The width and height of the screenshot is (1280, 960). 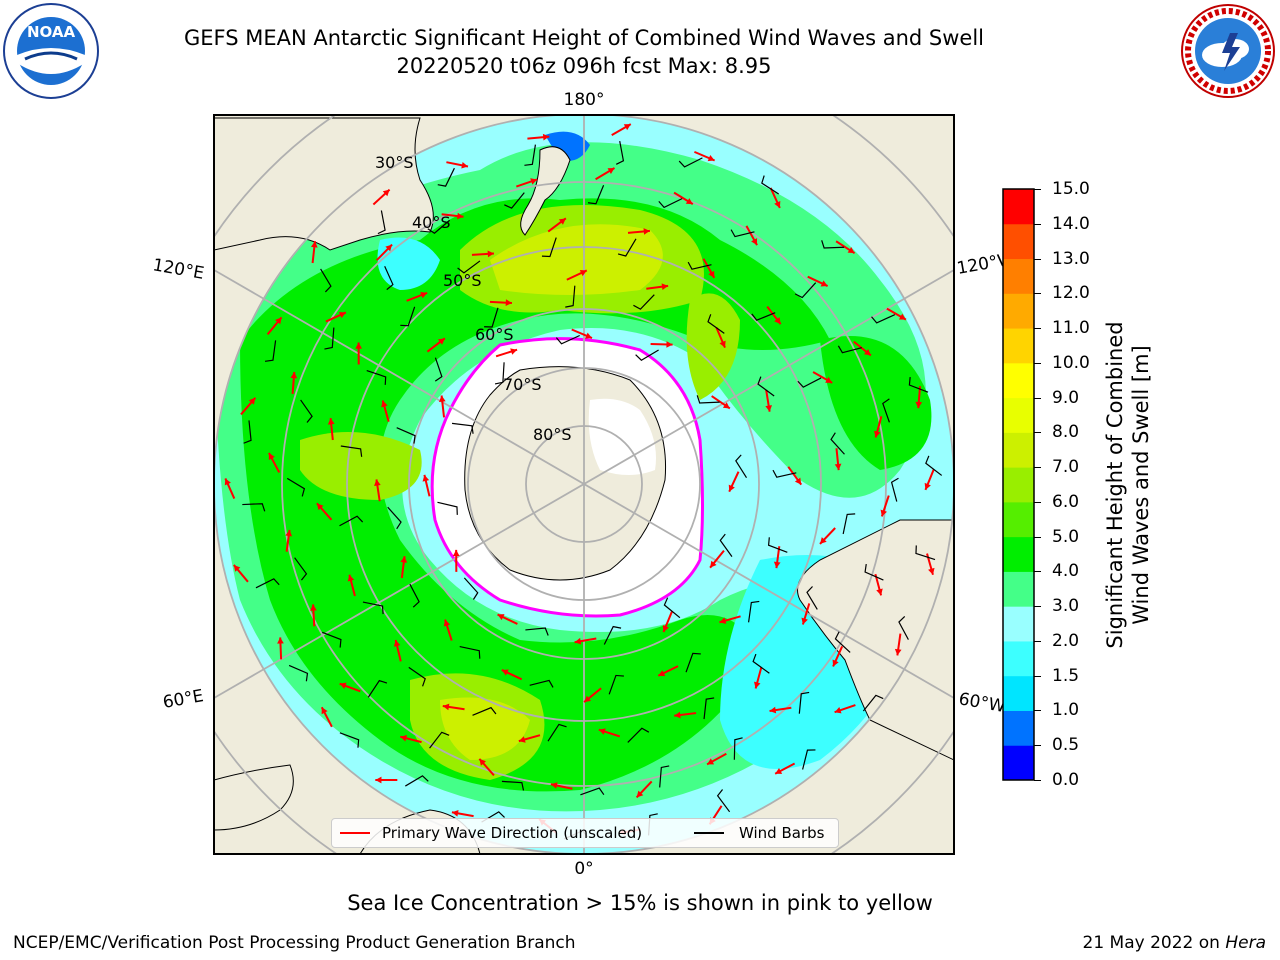 I want to click on lat-label-80s: 80°S, so click(x=552, y=434).